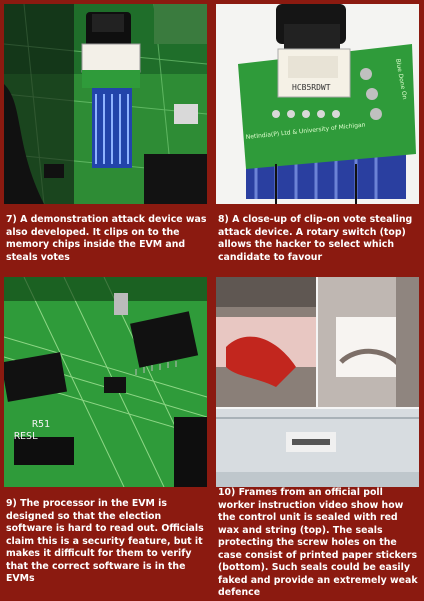 This screenshot has width=424, height=601. I want to click on board-label-r51: R51, so click(41, 424).